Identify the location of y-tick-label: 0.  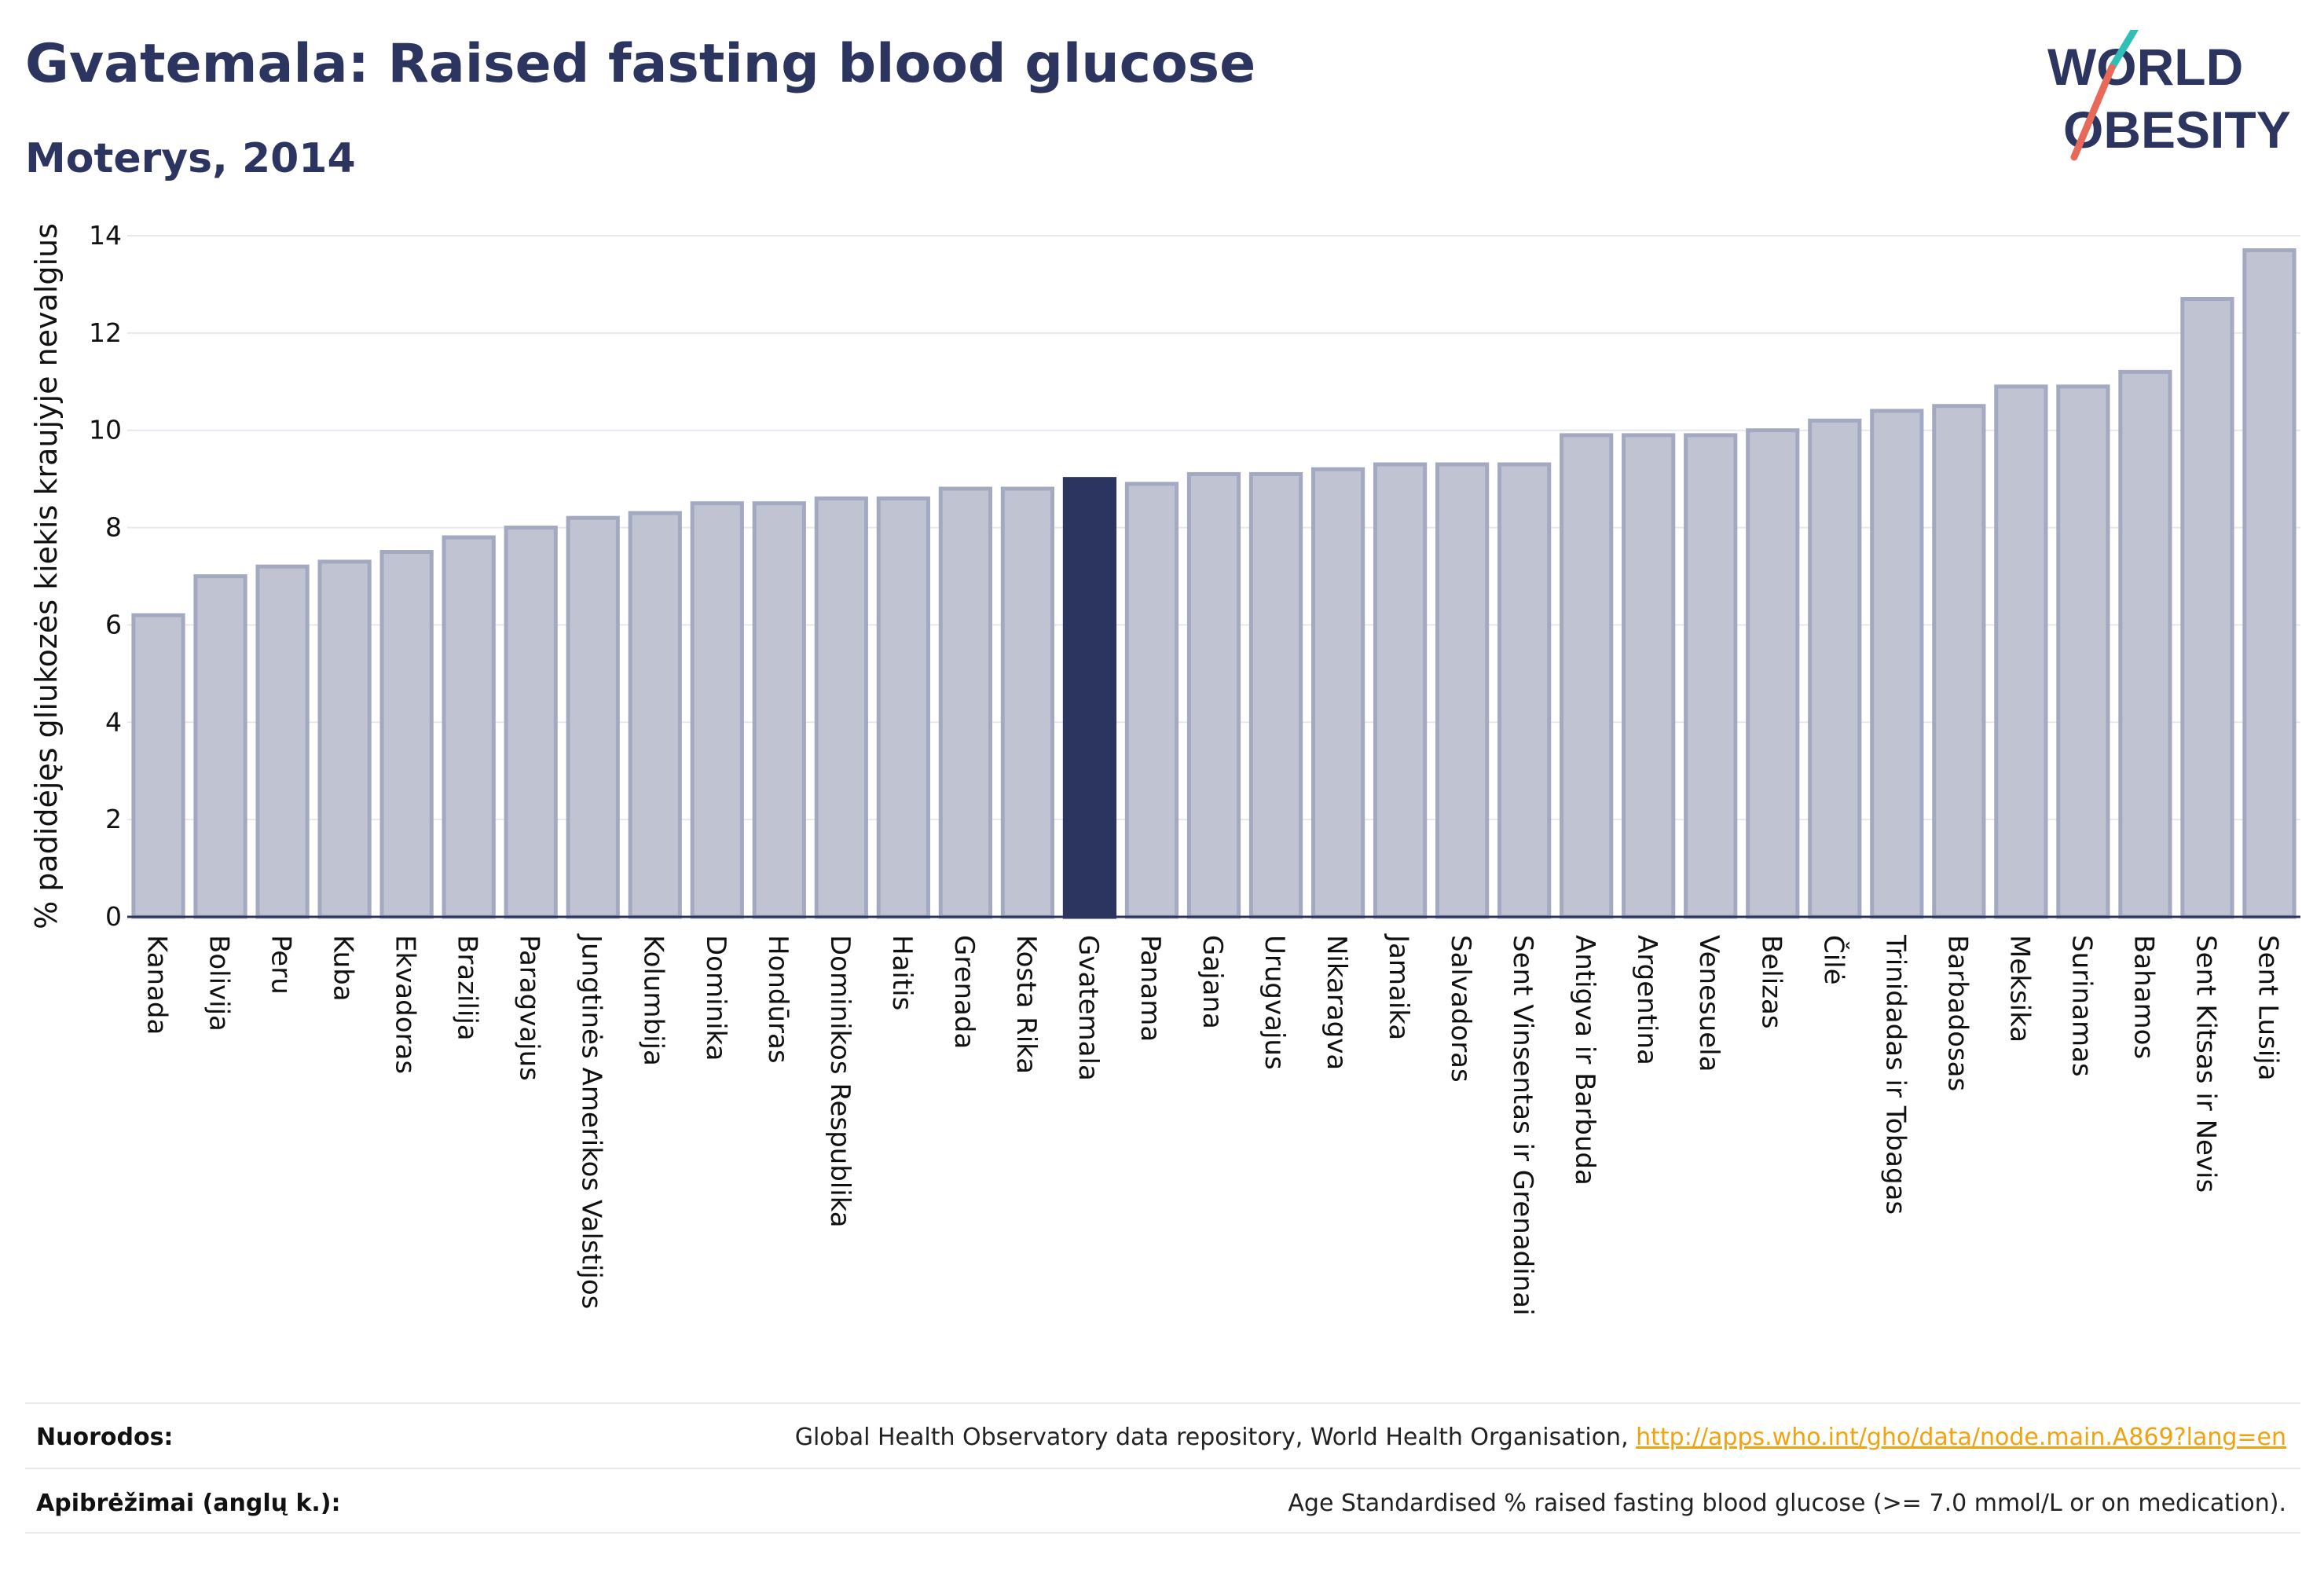
(113, 916).